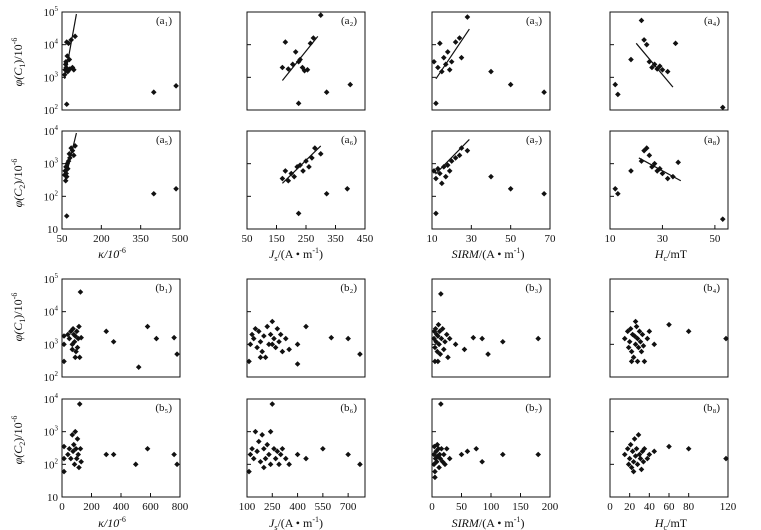 The width and height of the screenshot is (761, 530). I want to click on y-tick-label: 10⁴, so click(51, 131).